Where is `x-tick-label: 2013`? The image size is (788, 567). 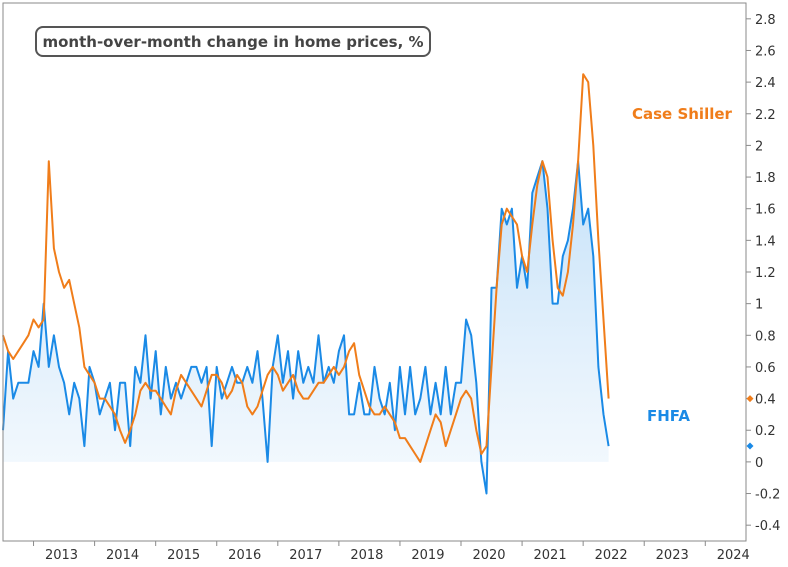
x-tick-label: 2013 is located at coordinates (61, 555).